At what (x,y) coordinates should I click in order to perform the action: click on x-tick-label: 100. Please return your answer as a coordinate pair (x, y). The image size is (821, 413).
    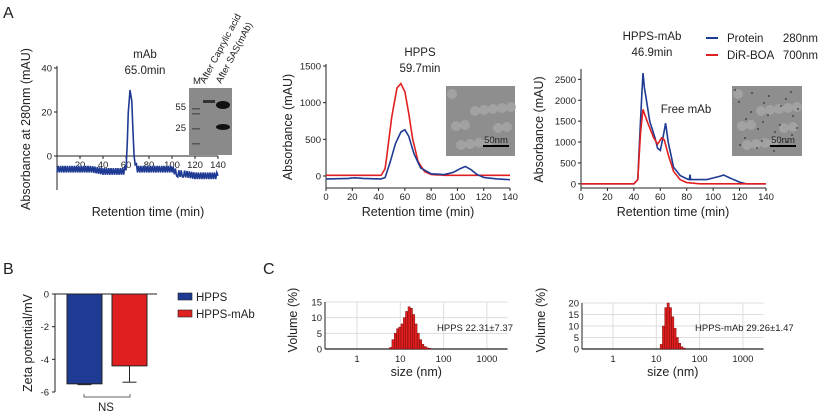
    Looking at the image, I should click on (444, 359).